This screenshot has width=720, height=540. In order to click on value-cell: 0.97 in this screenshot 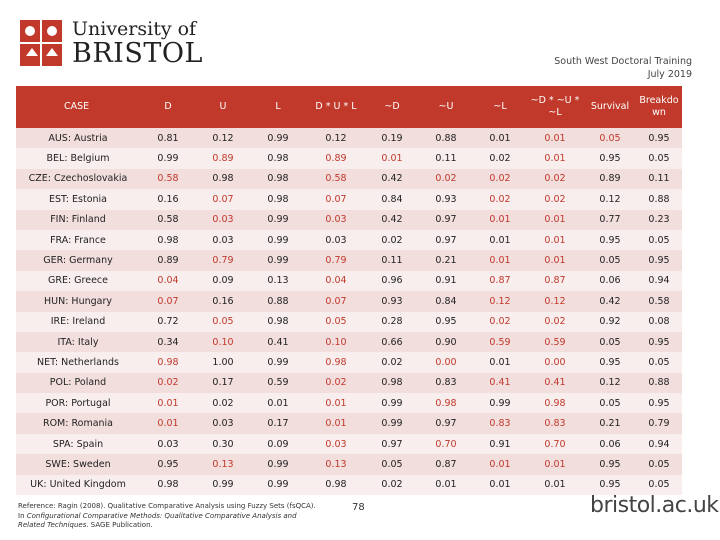, I will do `click(446, 240)`.